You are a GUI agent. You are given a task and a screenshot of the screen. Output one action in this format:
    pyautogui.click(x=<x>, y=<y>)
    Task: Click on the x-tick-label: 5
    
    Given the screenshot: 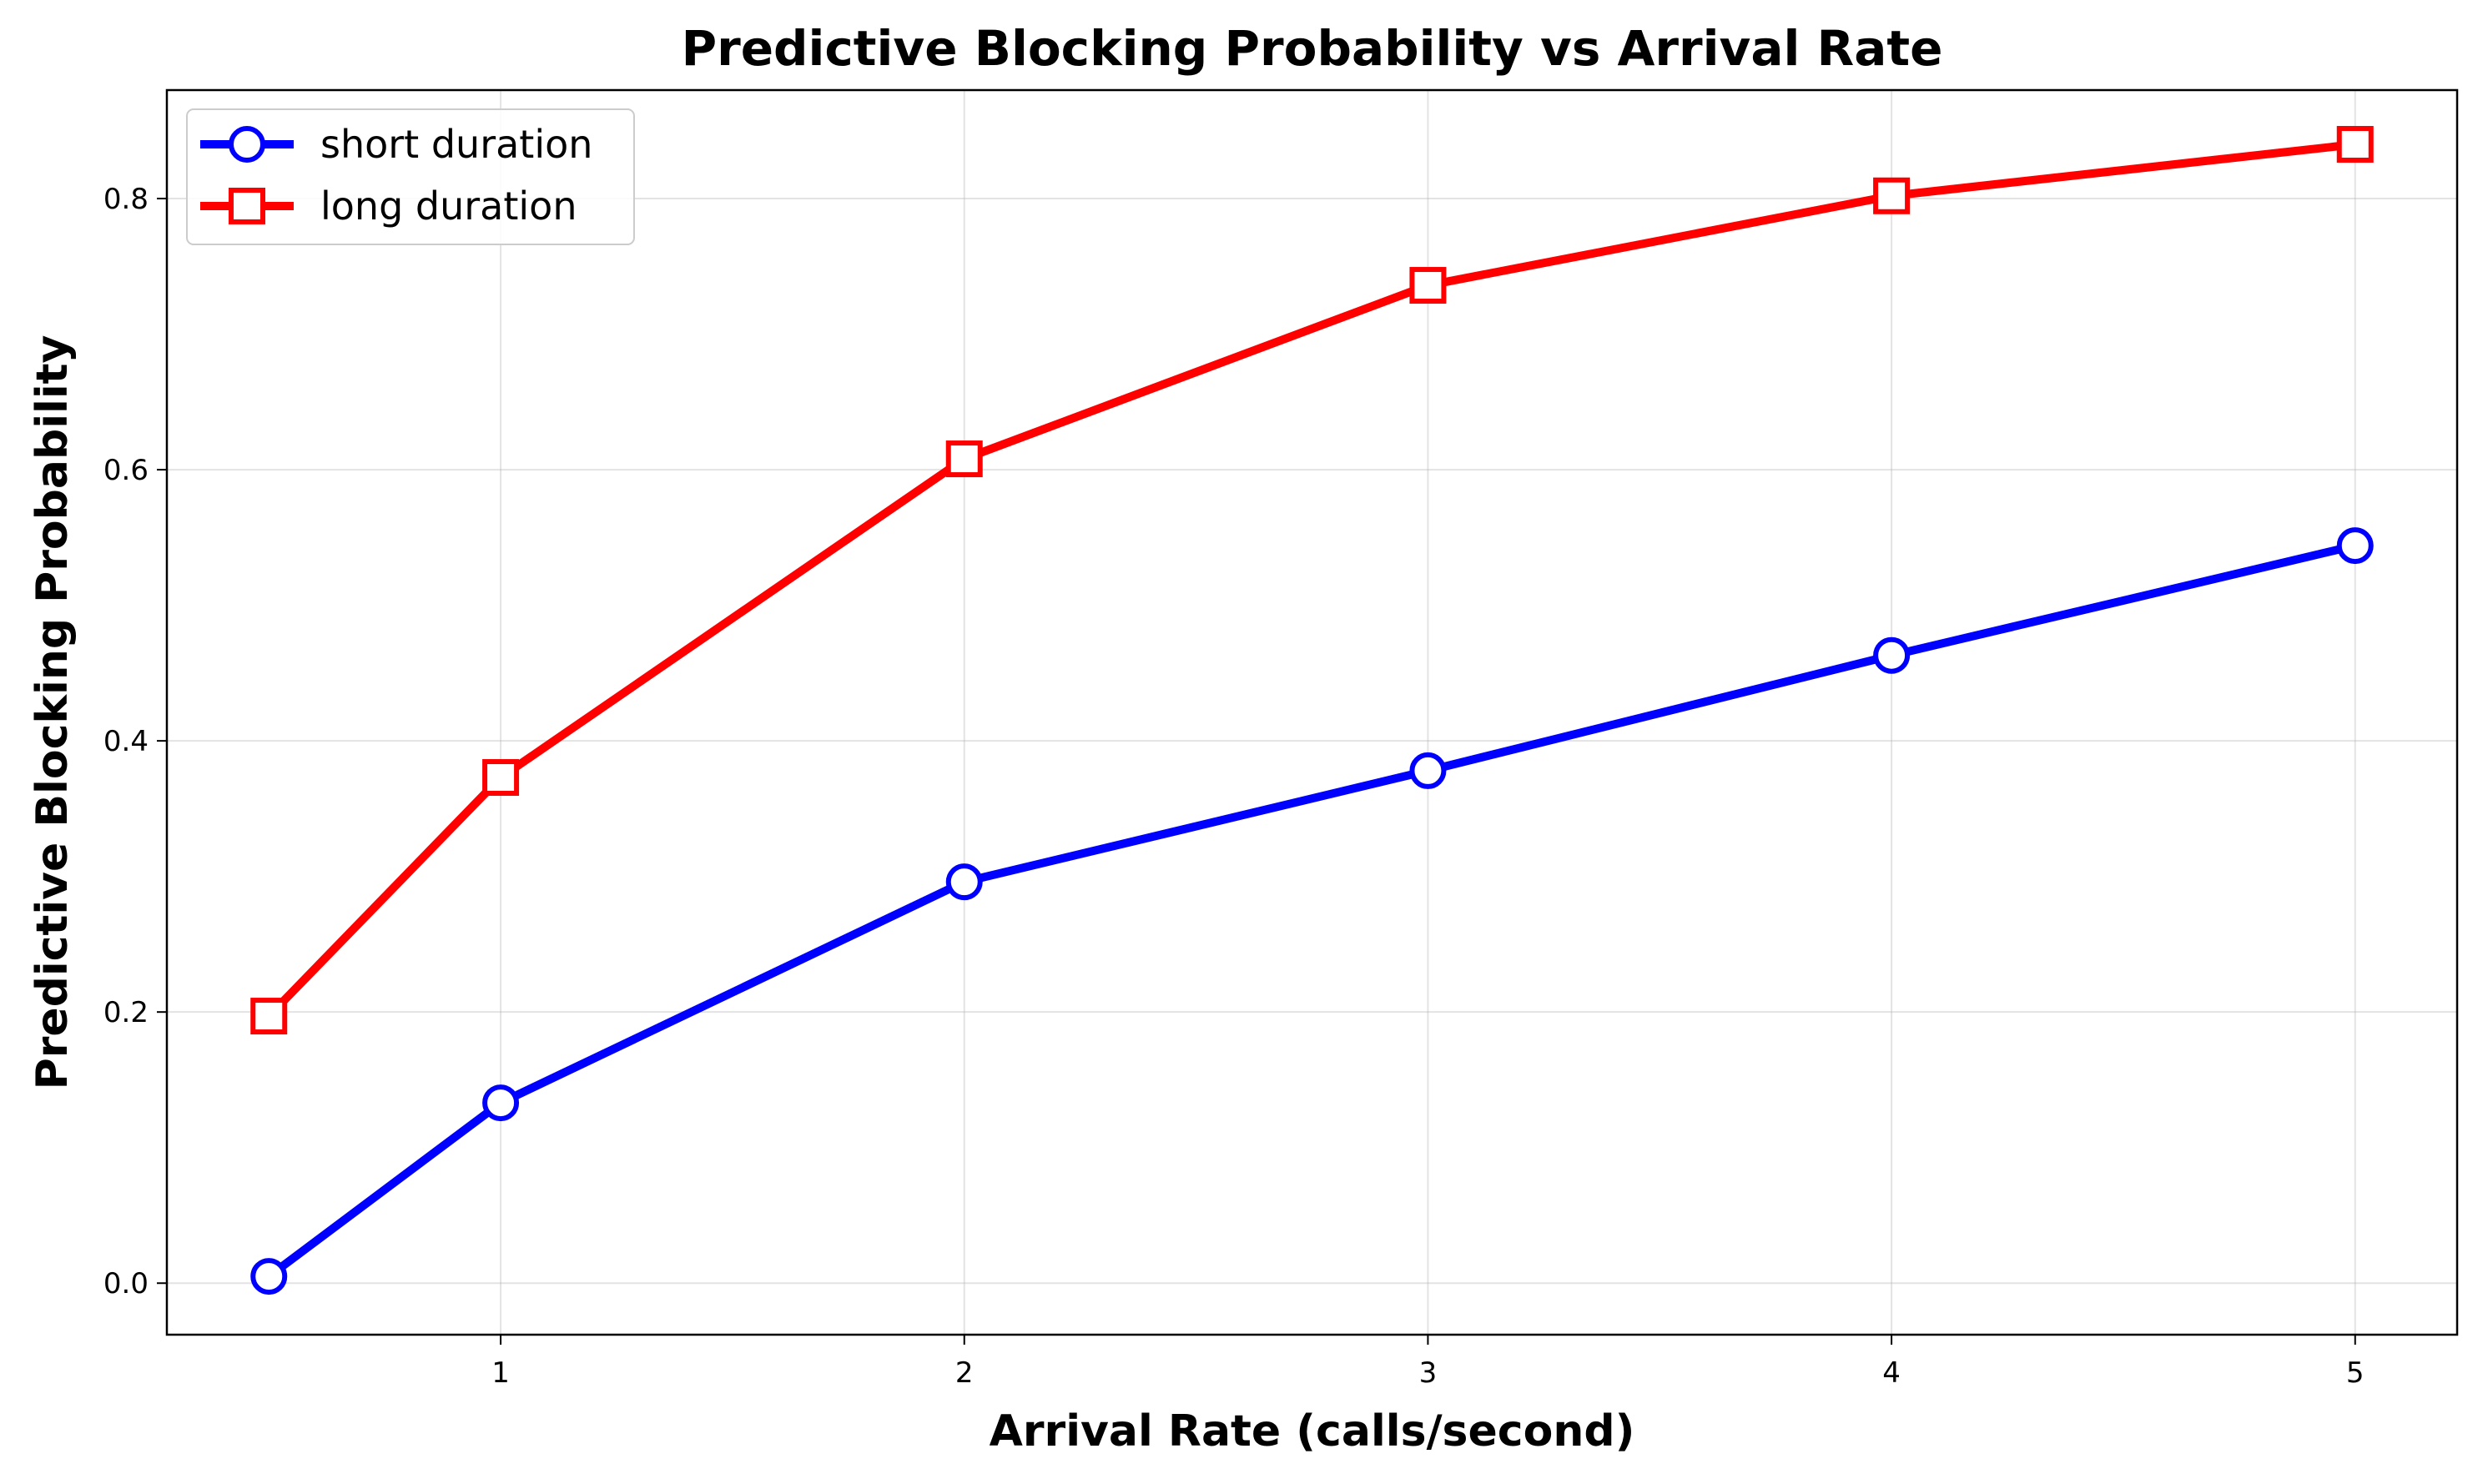 What is the action you would take?
    pyautogui.click(x=2355, y=1373)
    